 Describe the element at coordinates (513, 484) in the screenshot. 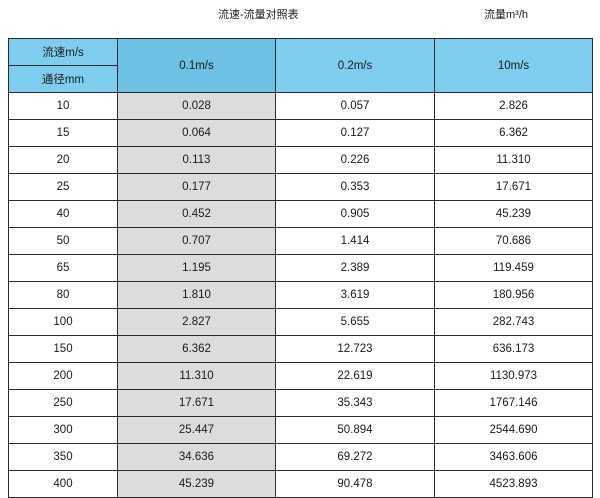

I see `cell-flow-value-2: 4523.893` at that location.